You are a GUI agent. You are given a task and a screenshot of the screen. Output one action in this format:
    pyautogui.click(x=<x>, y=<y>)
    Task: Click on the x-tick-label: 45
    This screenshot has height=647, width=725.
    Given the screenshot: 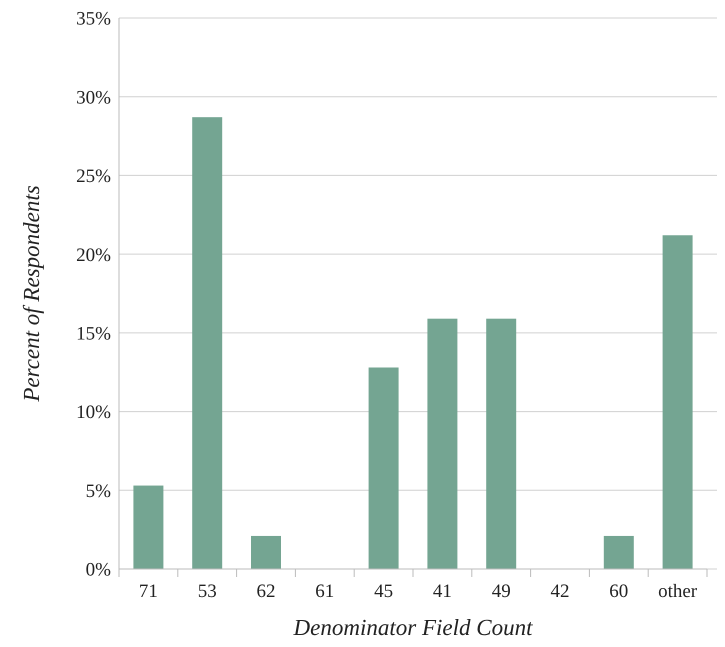 What is the action you would take?
    pyautogui.click(x=384, y=591)
    